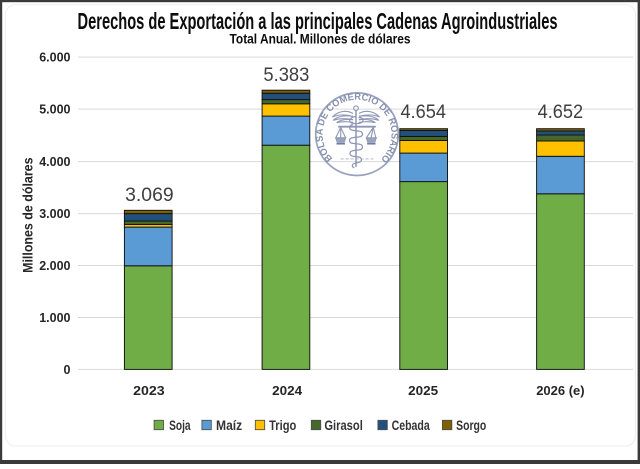 This screenshot has height=469, width=640. Describe the element at coordinates (28, 215) in the screenshot. I see `svg-text: Millones de dólares` at that location.